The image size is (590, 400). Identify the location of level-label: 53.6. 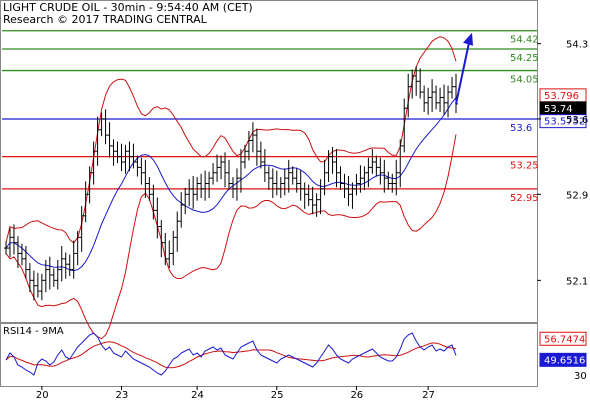
(521, 128).